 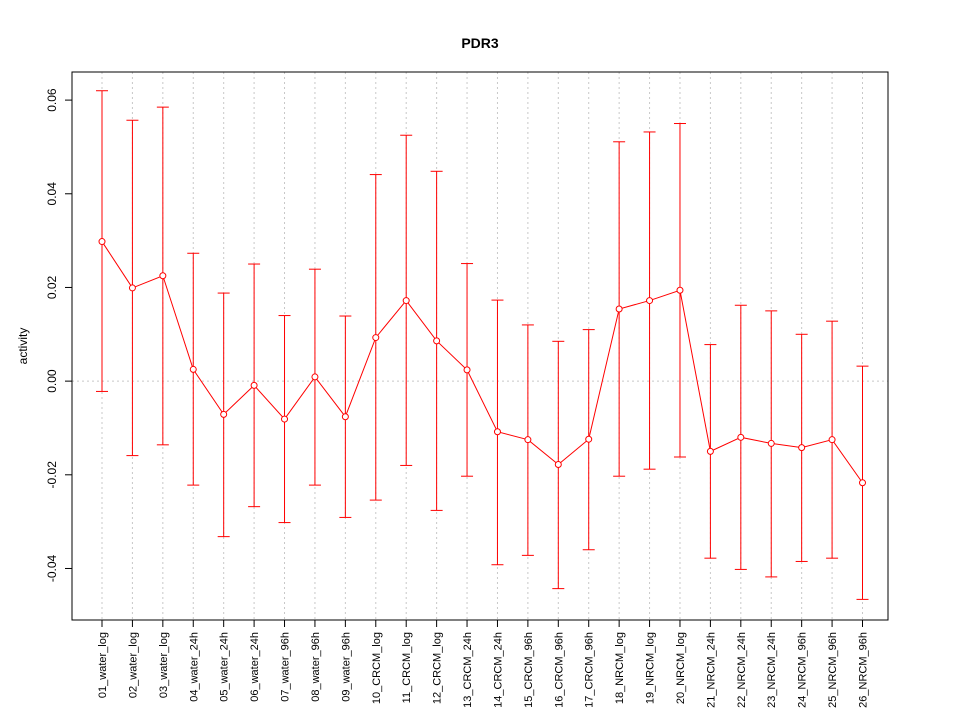 What do you see at coordinates (52, 475) in the screenshot?
I see `y-tick-label: -0.02` at bounding box center [52, 475].